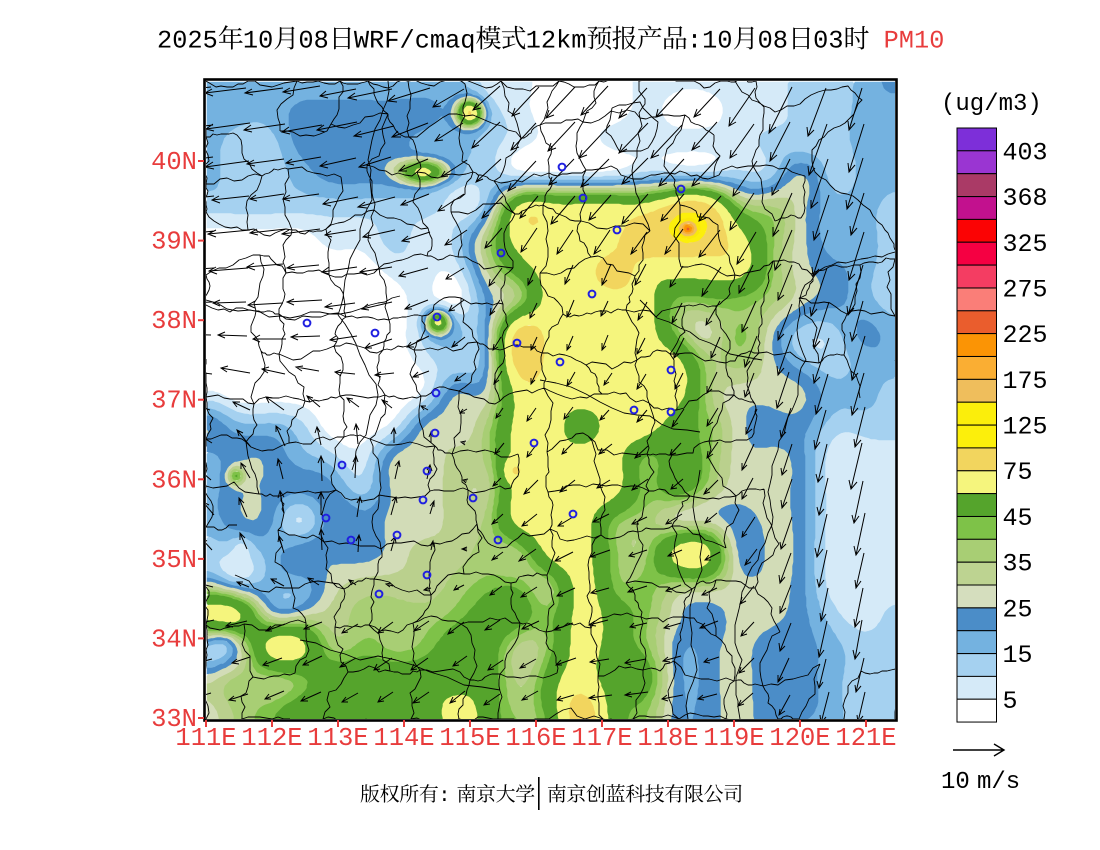 The height and width of the screenshot is (850, 1100). Describe the element at coordinates (271, 738) in the screenshot. I see `svg-text: 112E` at that location.